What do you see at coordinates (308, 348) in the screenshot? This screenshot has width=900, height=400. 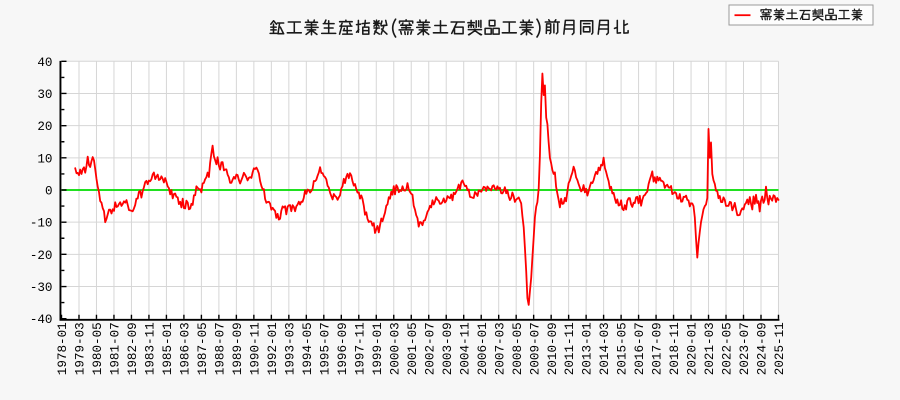 I see `svg-text: 1994-05` at bounding box center [308, 348].